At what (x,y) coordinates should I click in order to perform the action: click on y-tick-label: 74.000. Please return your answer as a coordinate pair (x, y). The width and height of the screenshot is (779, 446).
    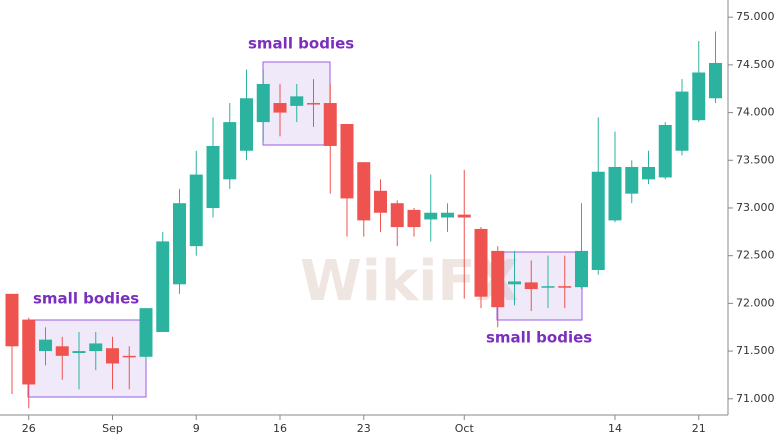
    Looking at the image, I should click on (755, 112).